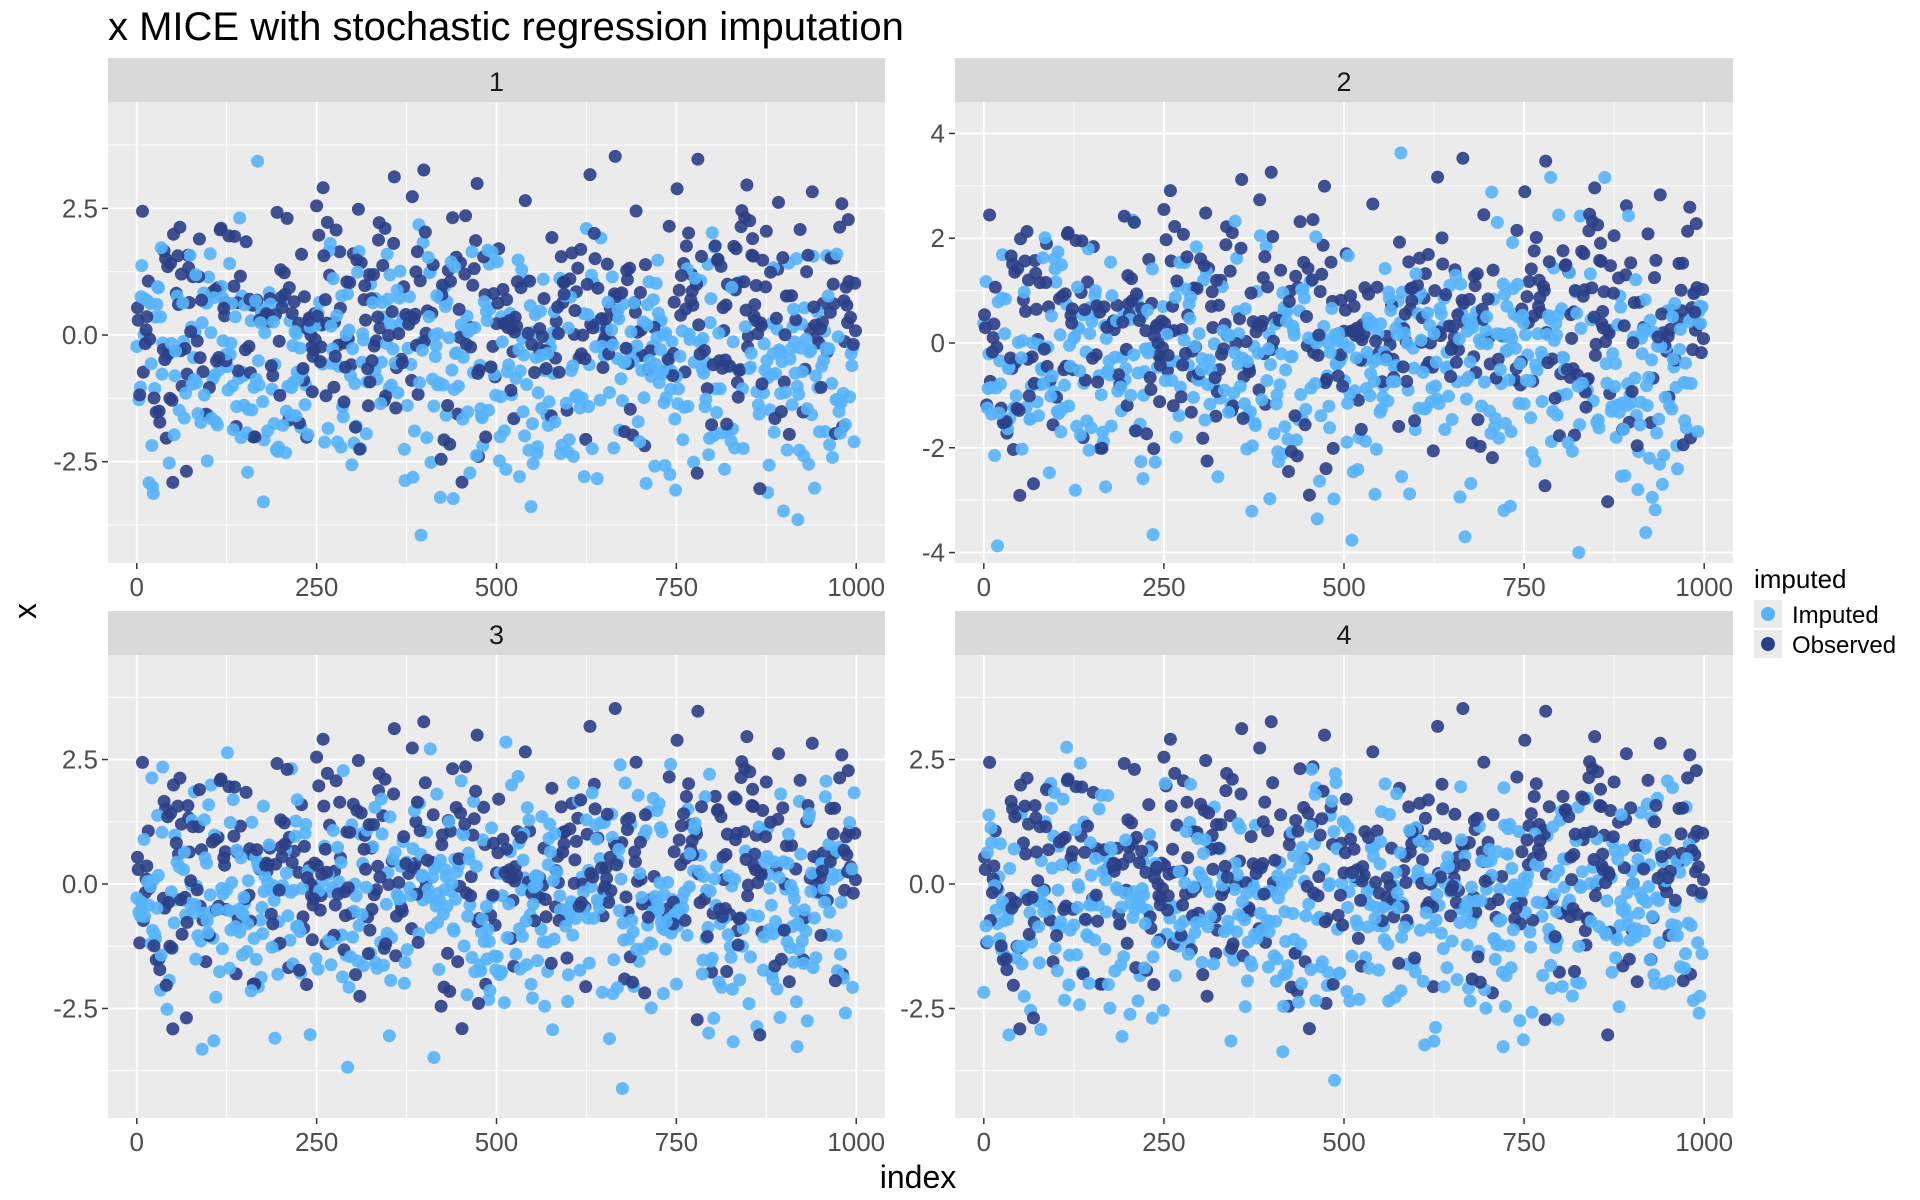 The height and width of the screenshot is (1200, 1920). What do you see at coordinates (938, 238) in the screenshot?
I see `y-tick-label: 2` at bounding box center [938, 238].